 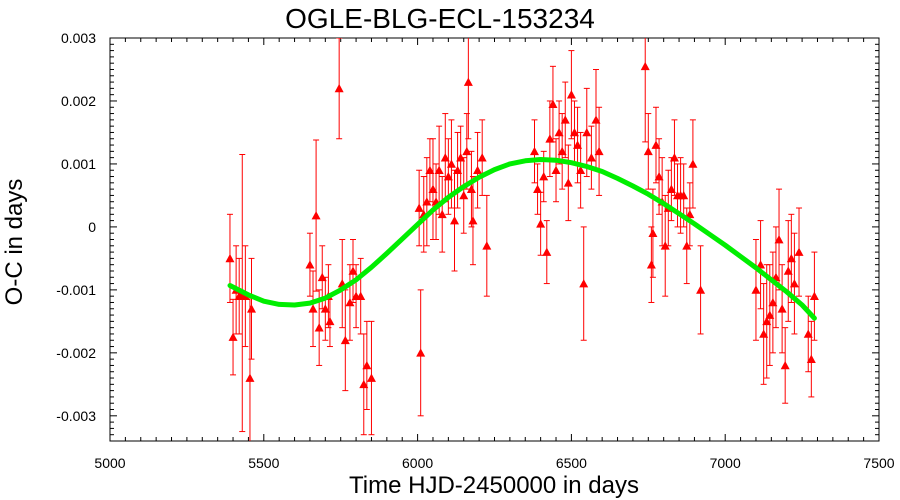 I want to click on y-tick-label: 0, so click(x=92, y=227).